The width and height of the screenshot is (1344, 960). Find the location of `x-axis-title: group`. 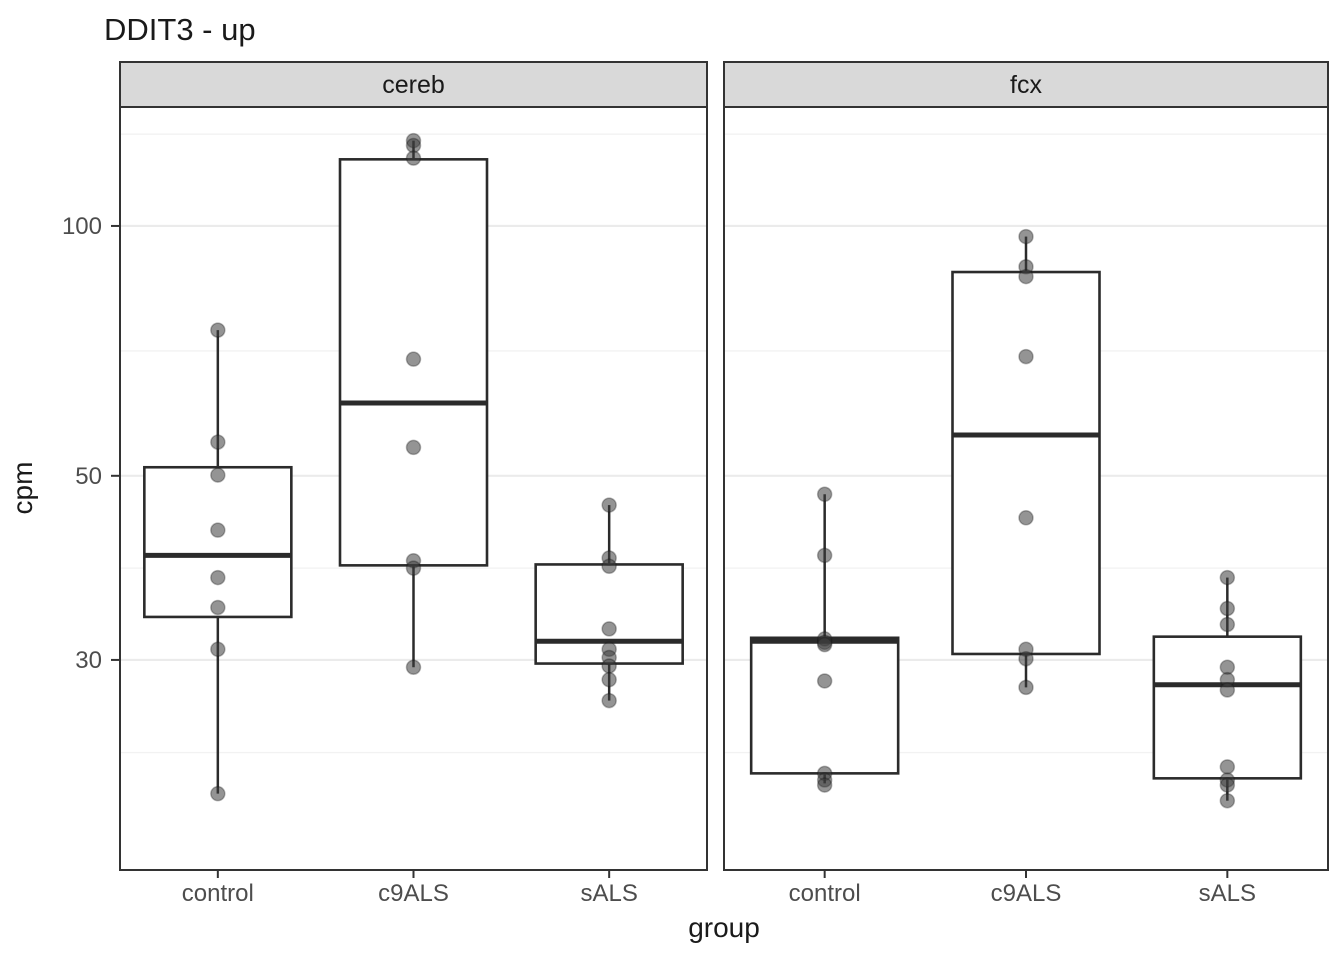

x-axis-title: group is located at coordinates (724, 927).